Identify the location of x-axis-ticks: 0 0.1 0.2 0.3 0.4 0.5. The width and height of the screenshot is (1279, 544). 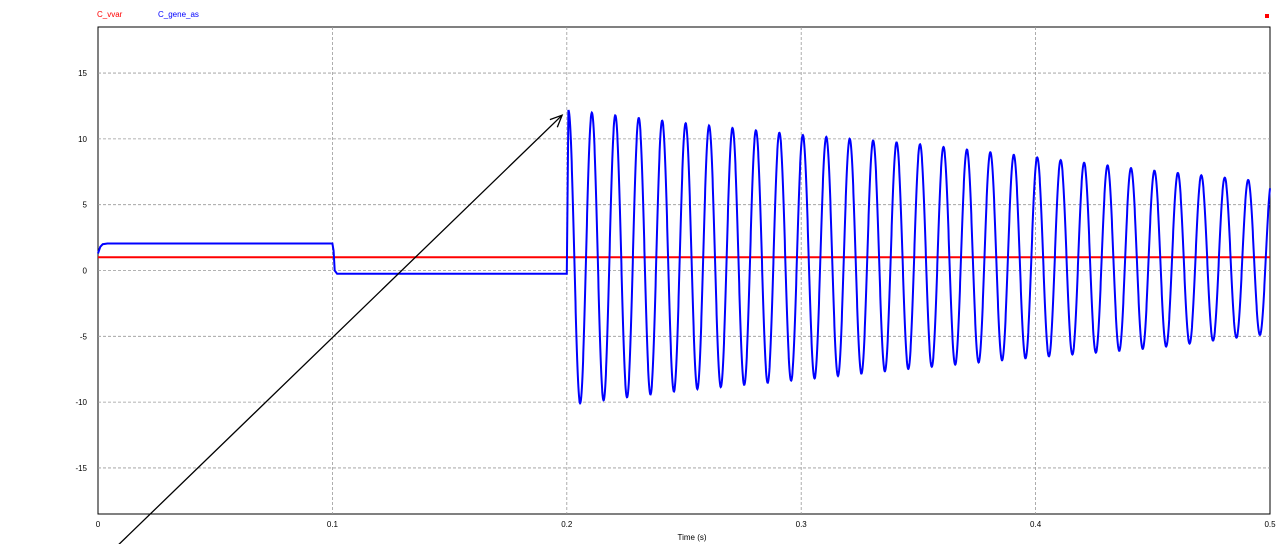
(686, 524).